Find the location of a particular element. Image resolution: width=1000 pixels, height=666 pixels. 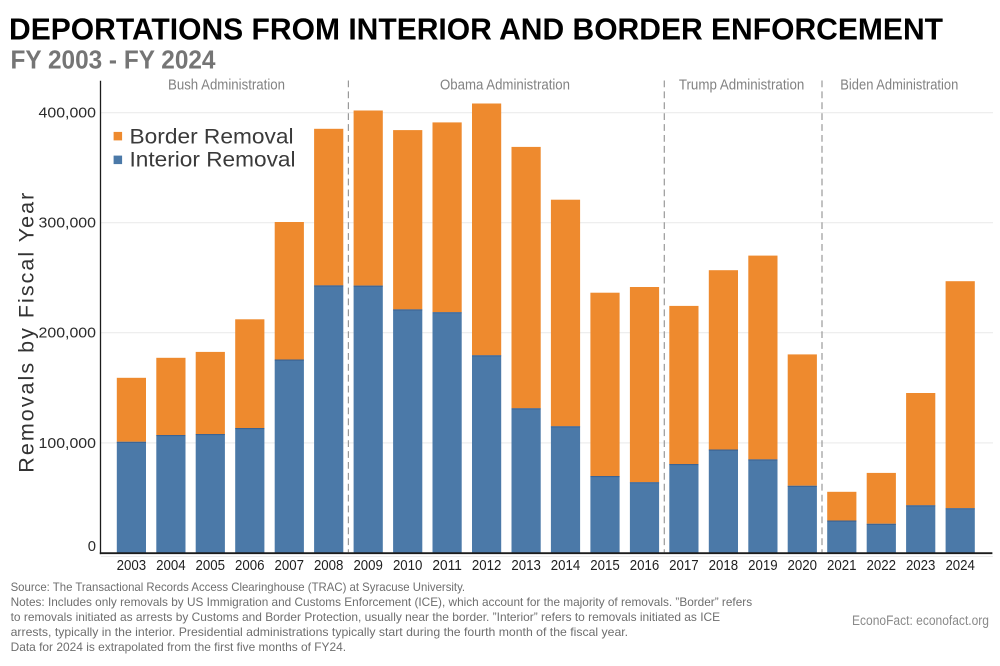

svg-text: 2019 is located at coordinates (763, 566).